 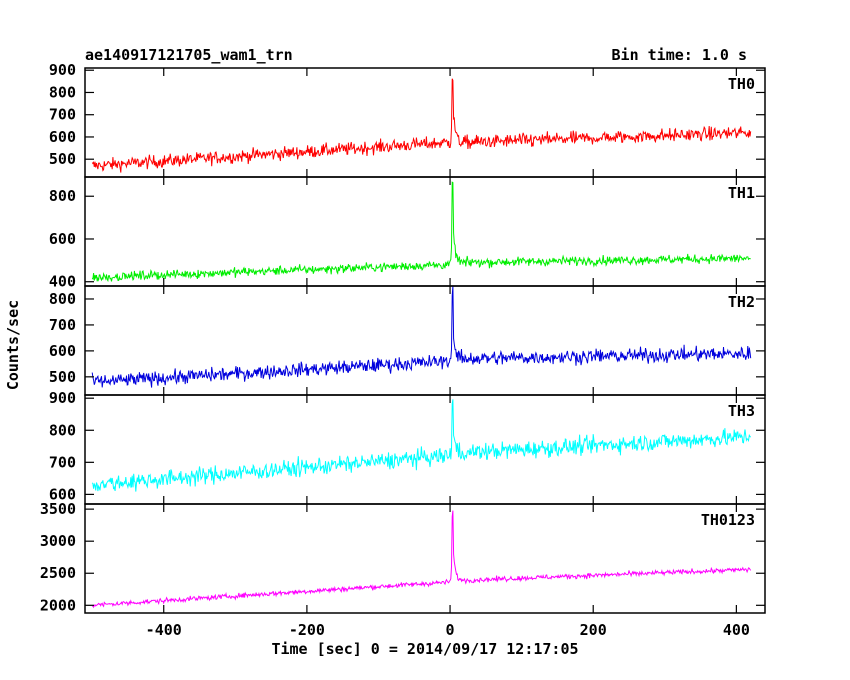 I want to click on series-line-th2, so click(x=421, y=336).